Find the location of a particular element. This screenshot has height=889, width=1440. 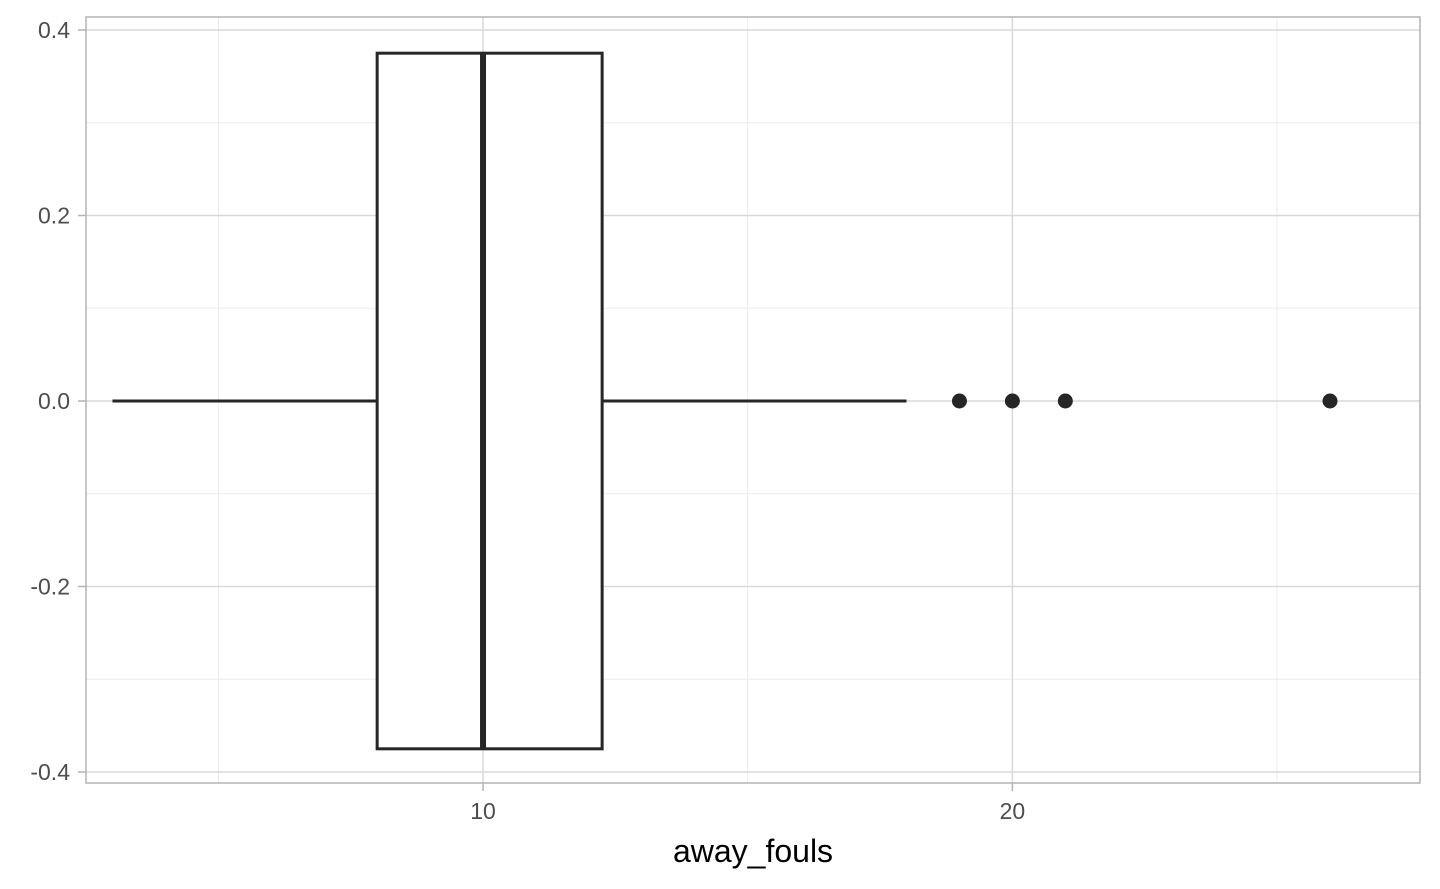

x-tick-labels: 10 20 is located at coordinates (747, 811).